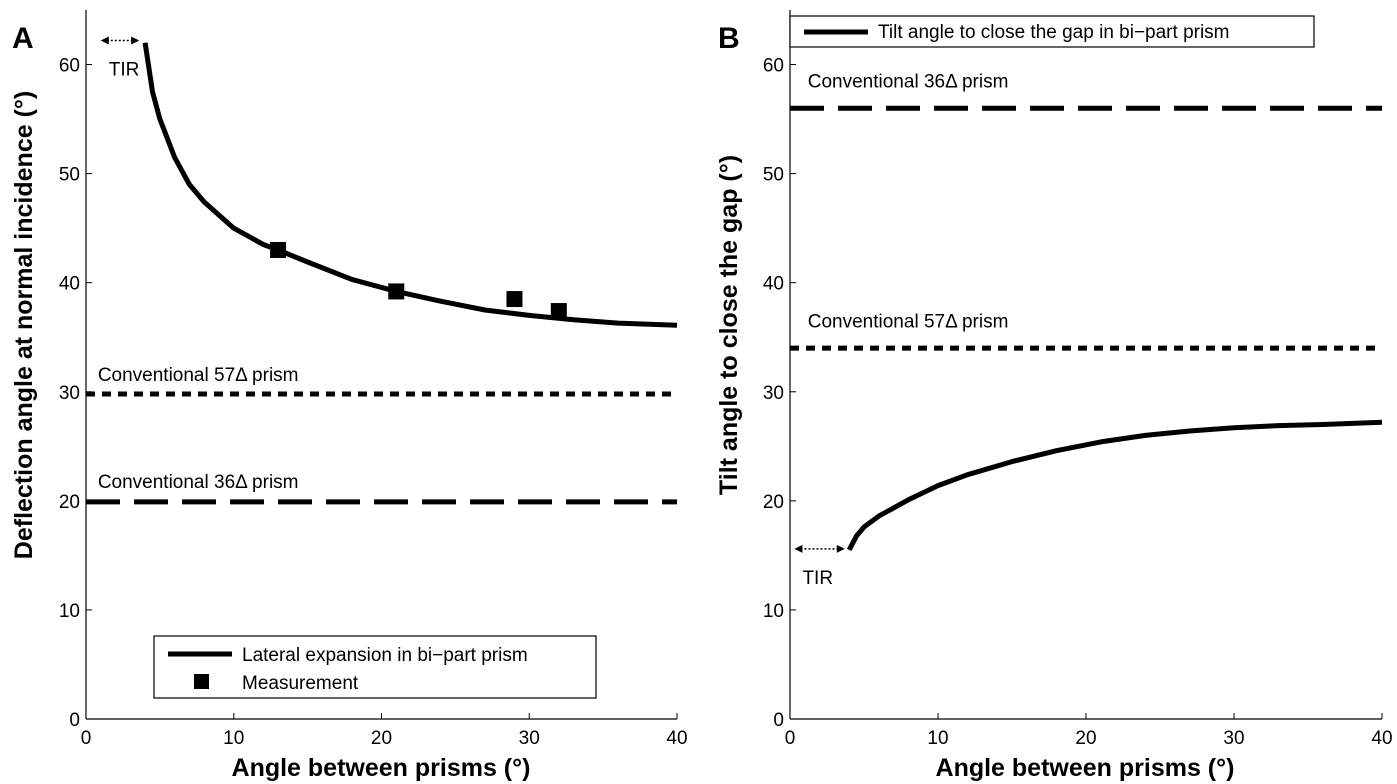 The width and height of the screenshot is (1397, 784). Describe the element at coordinates (381, 768) in the screenshot. I see `panel-a-xlabel: Angle between prisms (°)` at that location.